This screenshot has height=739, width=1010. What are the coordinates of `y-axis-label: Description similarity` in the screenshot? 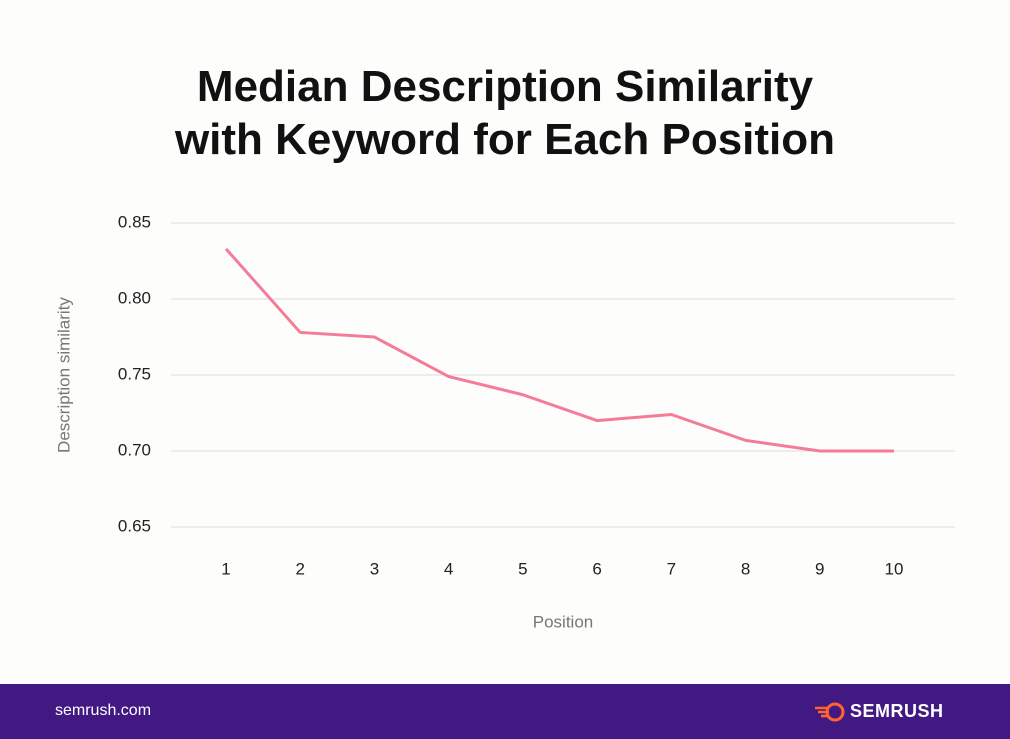 It's located at (63, 375).